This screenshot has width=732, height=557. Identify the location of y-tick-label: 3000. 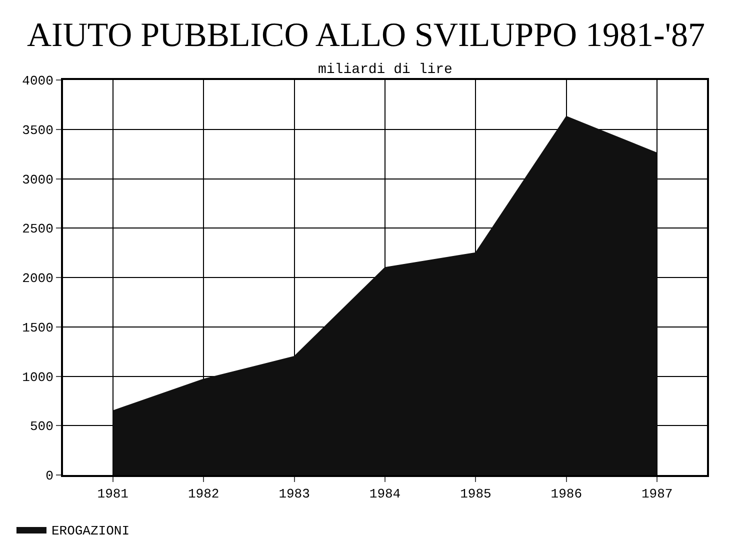
(38, 180).